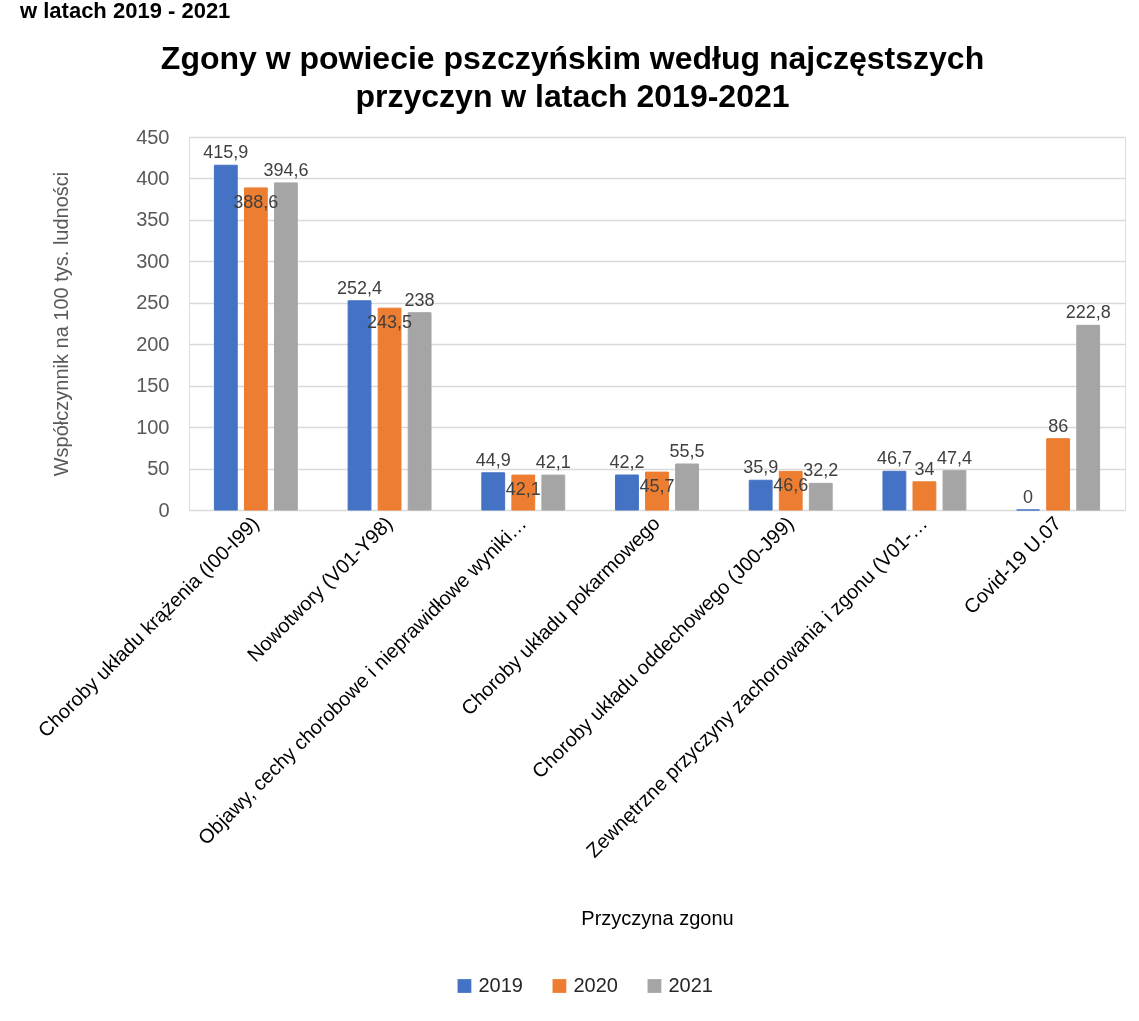  What do you see at coordinates (500, 985) in the screenshot?
I see `legend-label: 2019` at bounding box center [500, 985].